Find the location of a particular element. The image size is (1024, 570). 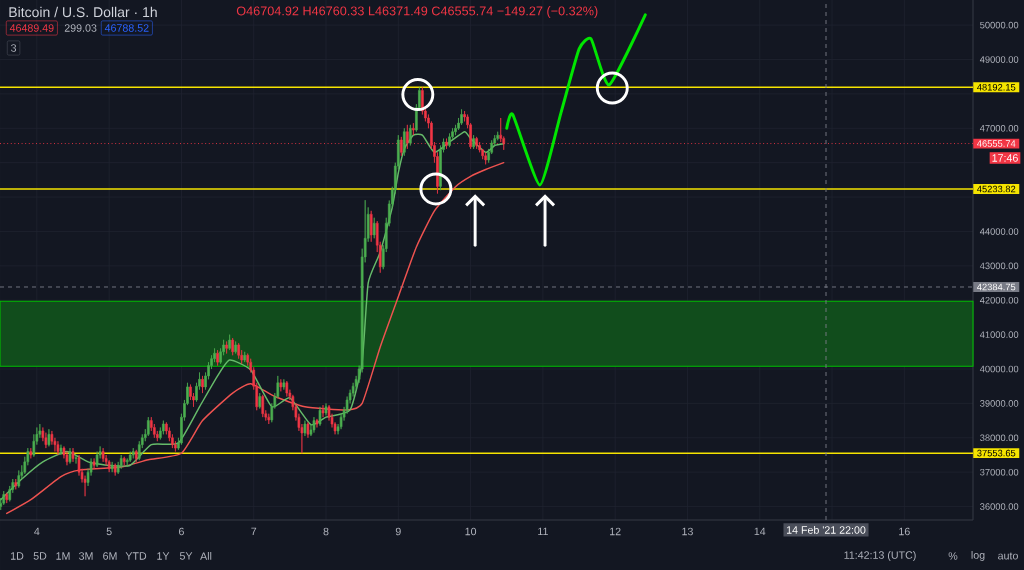

ref-line-label: 42384.75 is located at coordinates (996, 287).